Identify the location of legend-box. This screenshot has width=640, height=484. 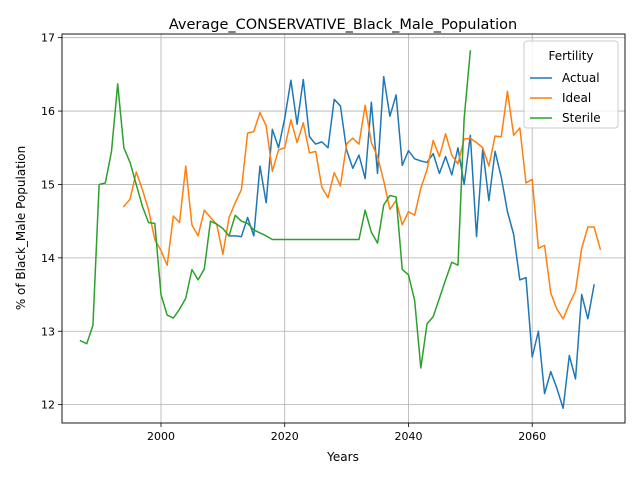
(571, 84).